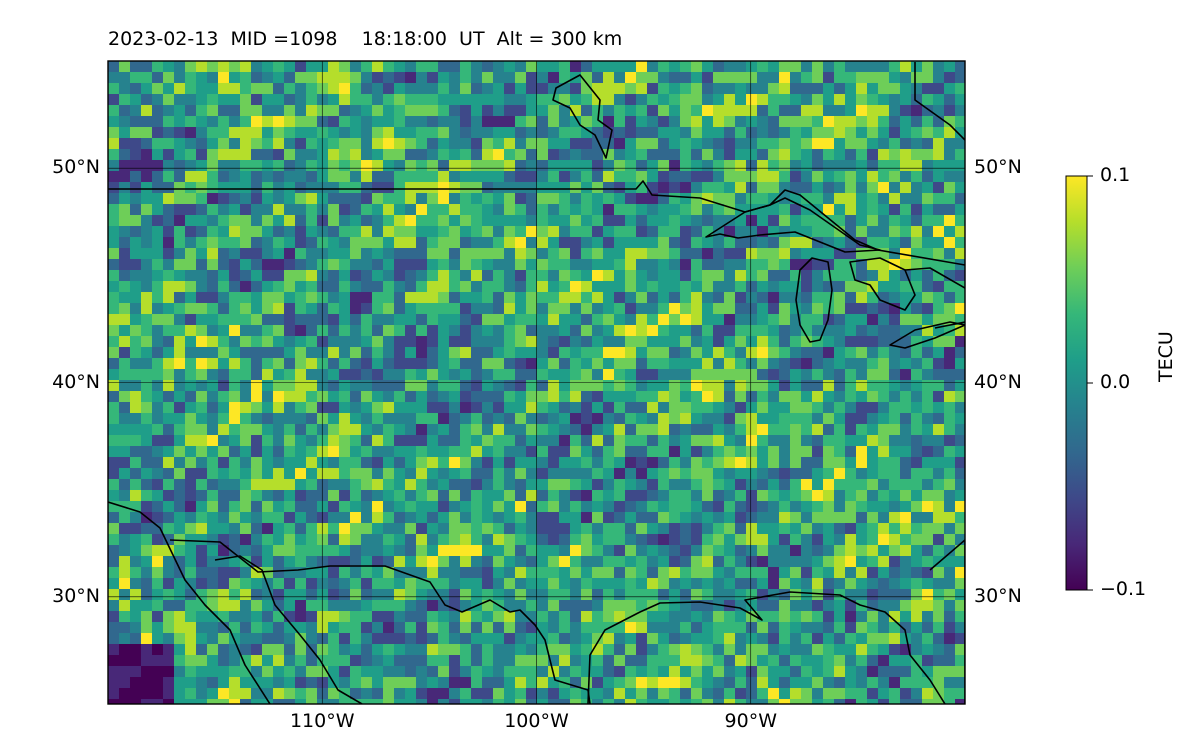 This screenshot has width=1200, height=750. I want to click on lat-tick-label-right: 30°N, so click(998, 595).